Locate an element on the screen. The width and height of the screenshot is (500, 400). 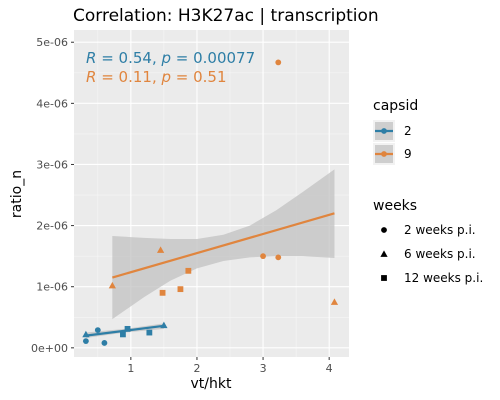
legend-shape-key-square-icon is located at coordinates (384, 278).